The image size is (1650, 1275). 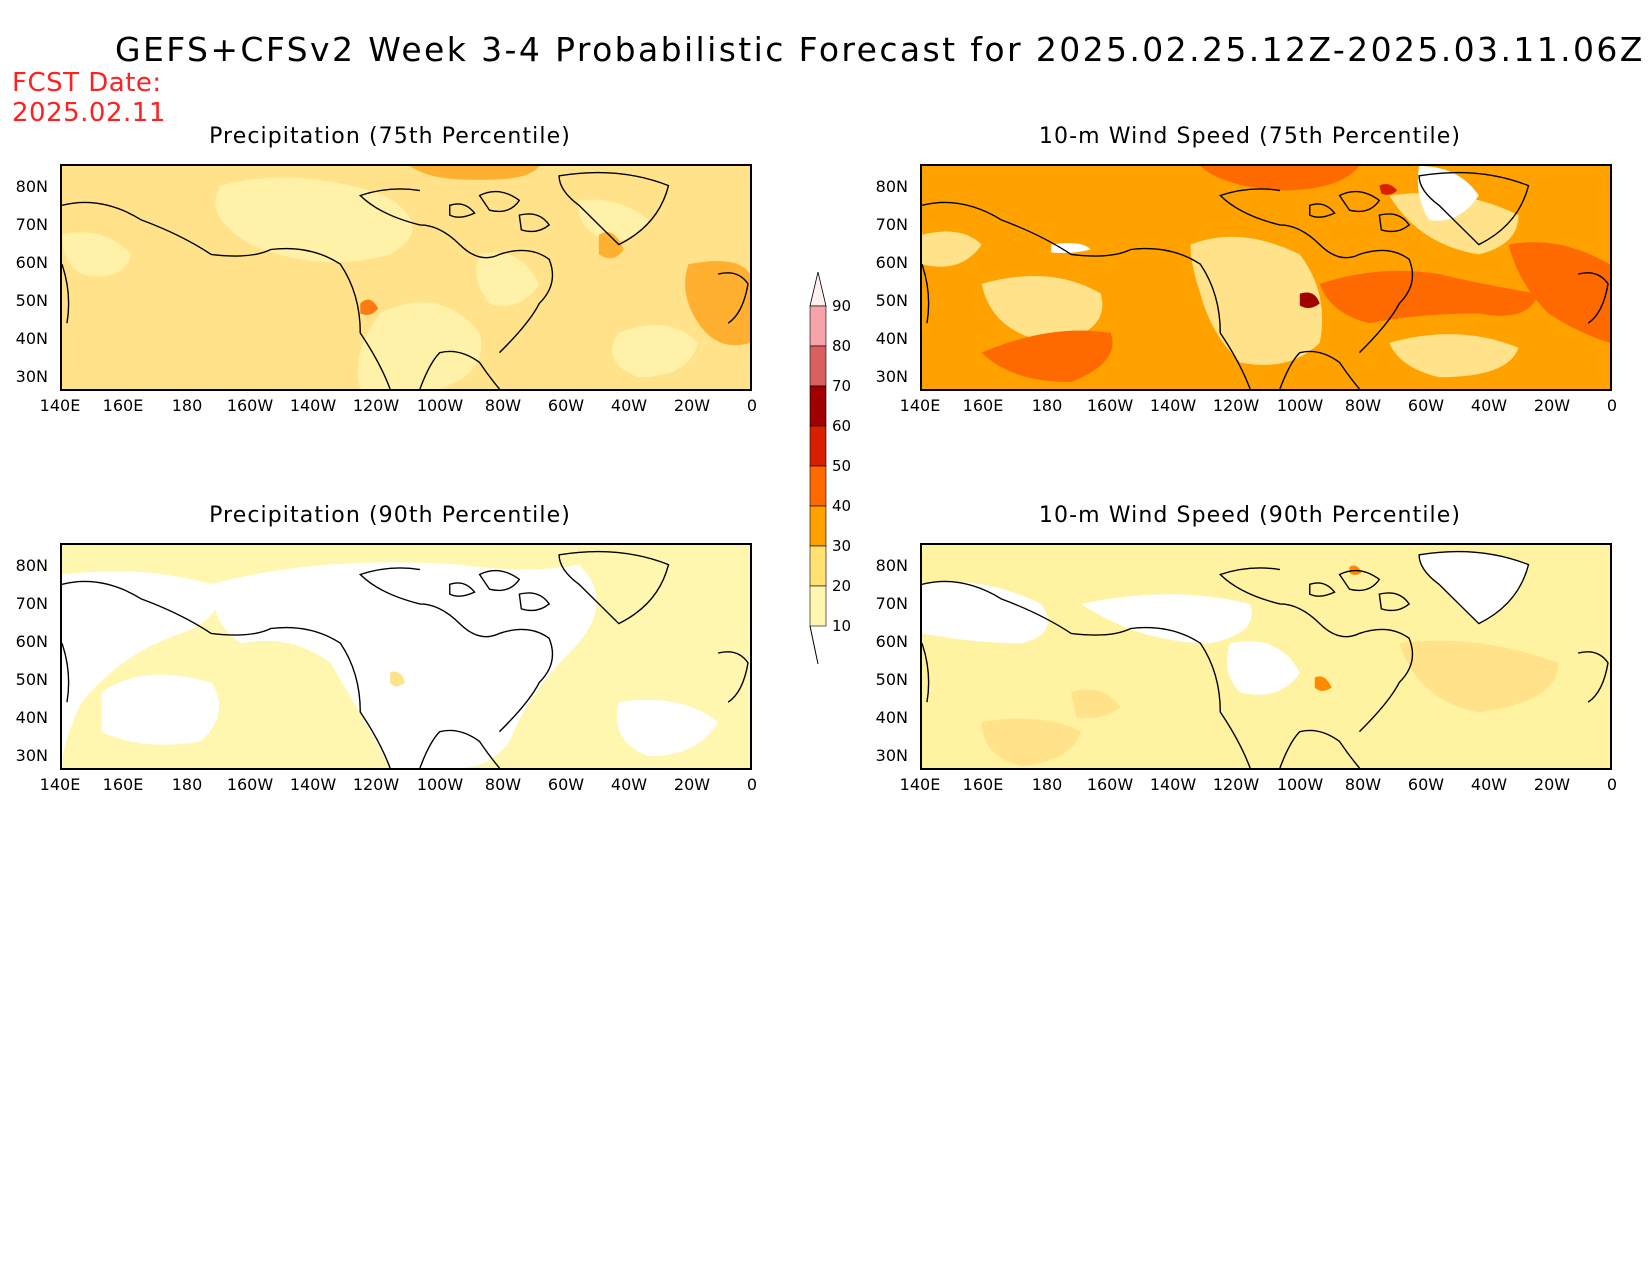 What do you see at coordinates (1047, 784) in the screenshot?
I see `lon-label: 180` at bounding box center [1047, 784].